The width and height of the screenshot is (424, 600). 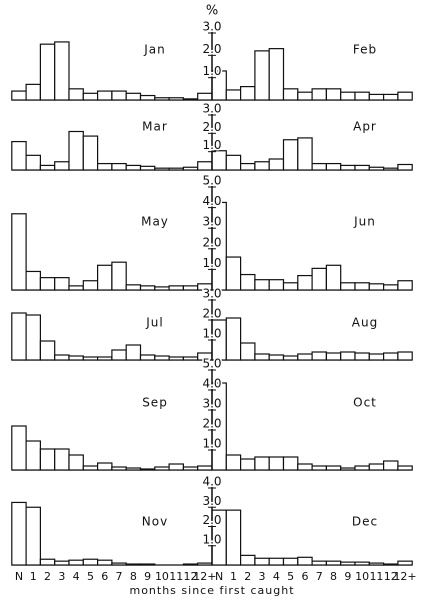 I want to click on x-tick-label: 8, so click(x=333, y=576).